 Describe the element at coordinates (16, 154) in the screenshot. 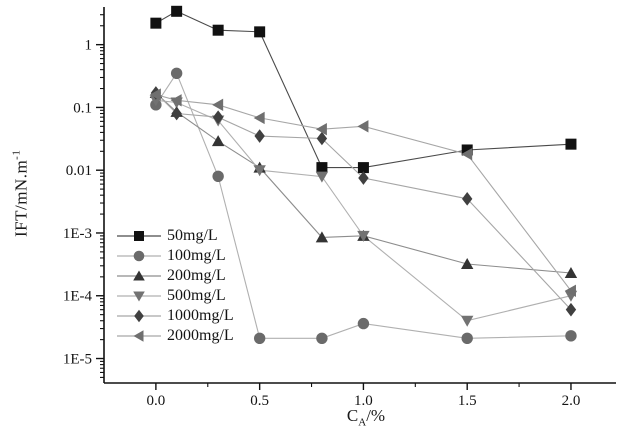

I see `y-axis-title-exponent: -1` at that location.